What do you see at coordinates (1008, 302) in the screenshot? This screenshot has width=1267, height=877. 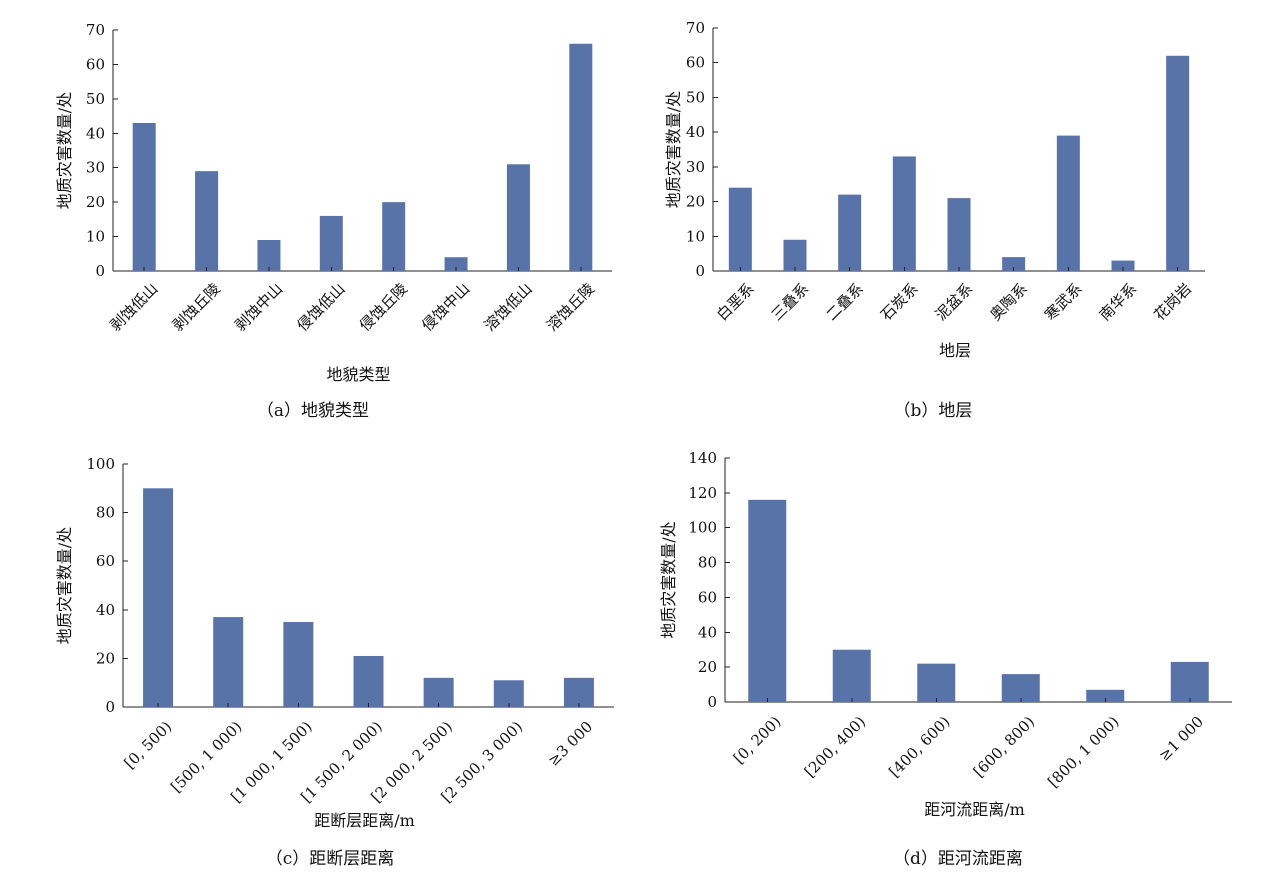 I see `x-category-label: 奥陶系` at bounding box center [1008, 302].